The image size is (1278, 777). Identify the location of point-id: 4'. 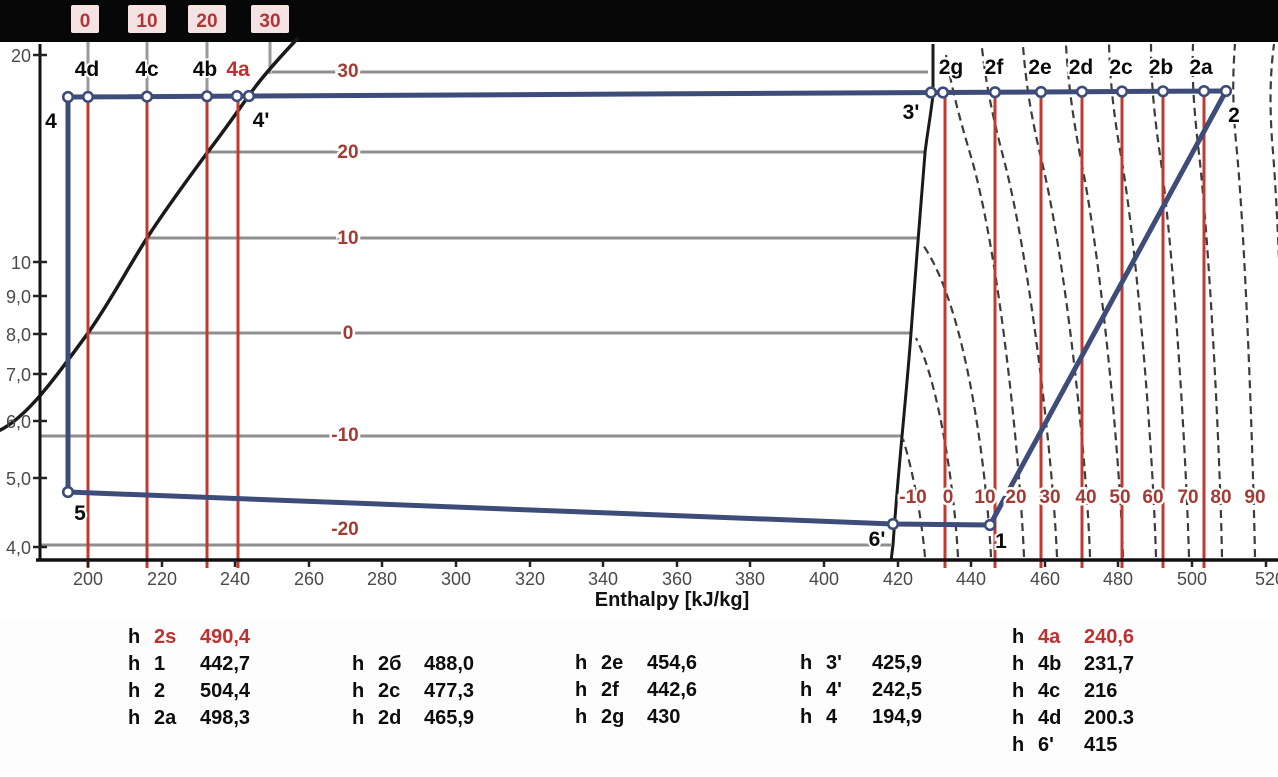
(834, 690).